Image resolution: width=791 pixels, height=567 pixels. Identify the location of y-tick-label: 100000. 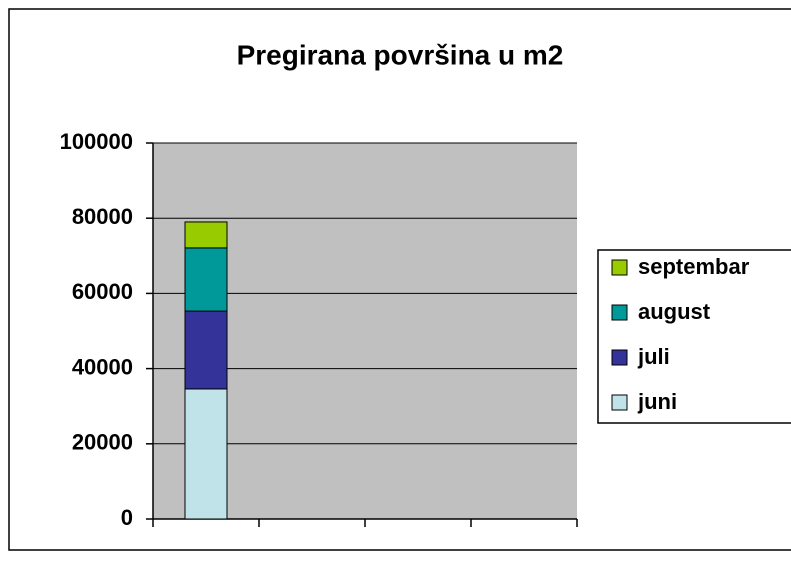
(96, 141).